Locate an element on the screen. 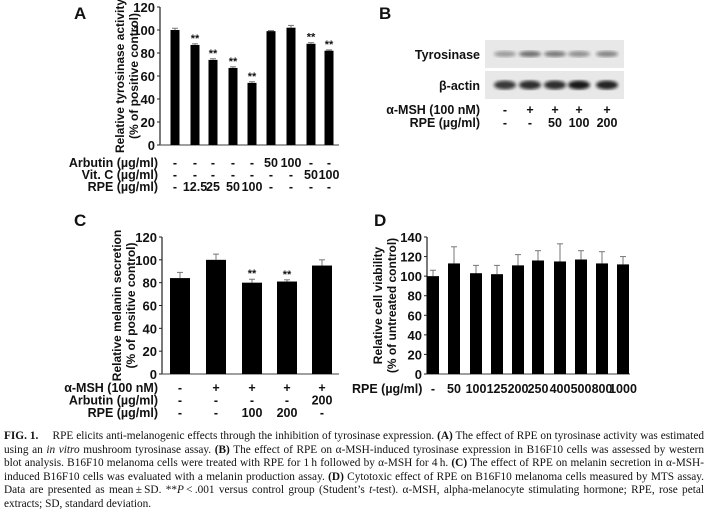 The height and width of the screenshot is (512, 708). y-axis-title: Relative tyrosinase activity is located at coordinates (120, 76).